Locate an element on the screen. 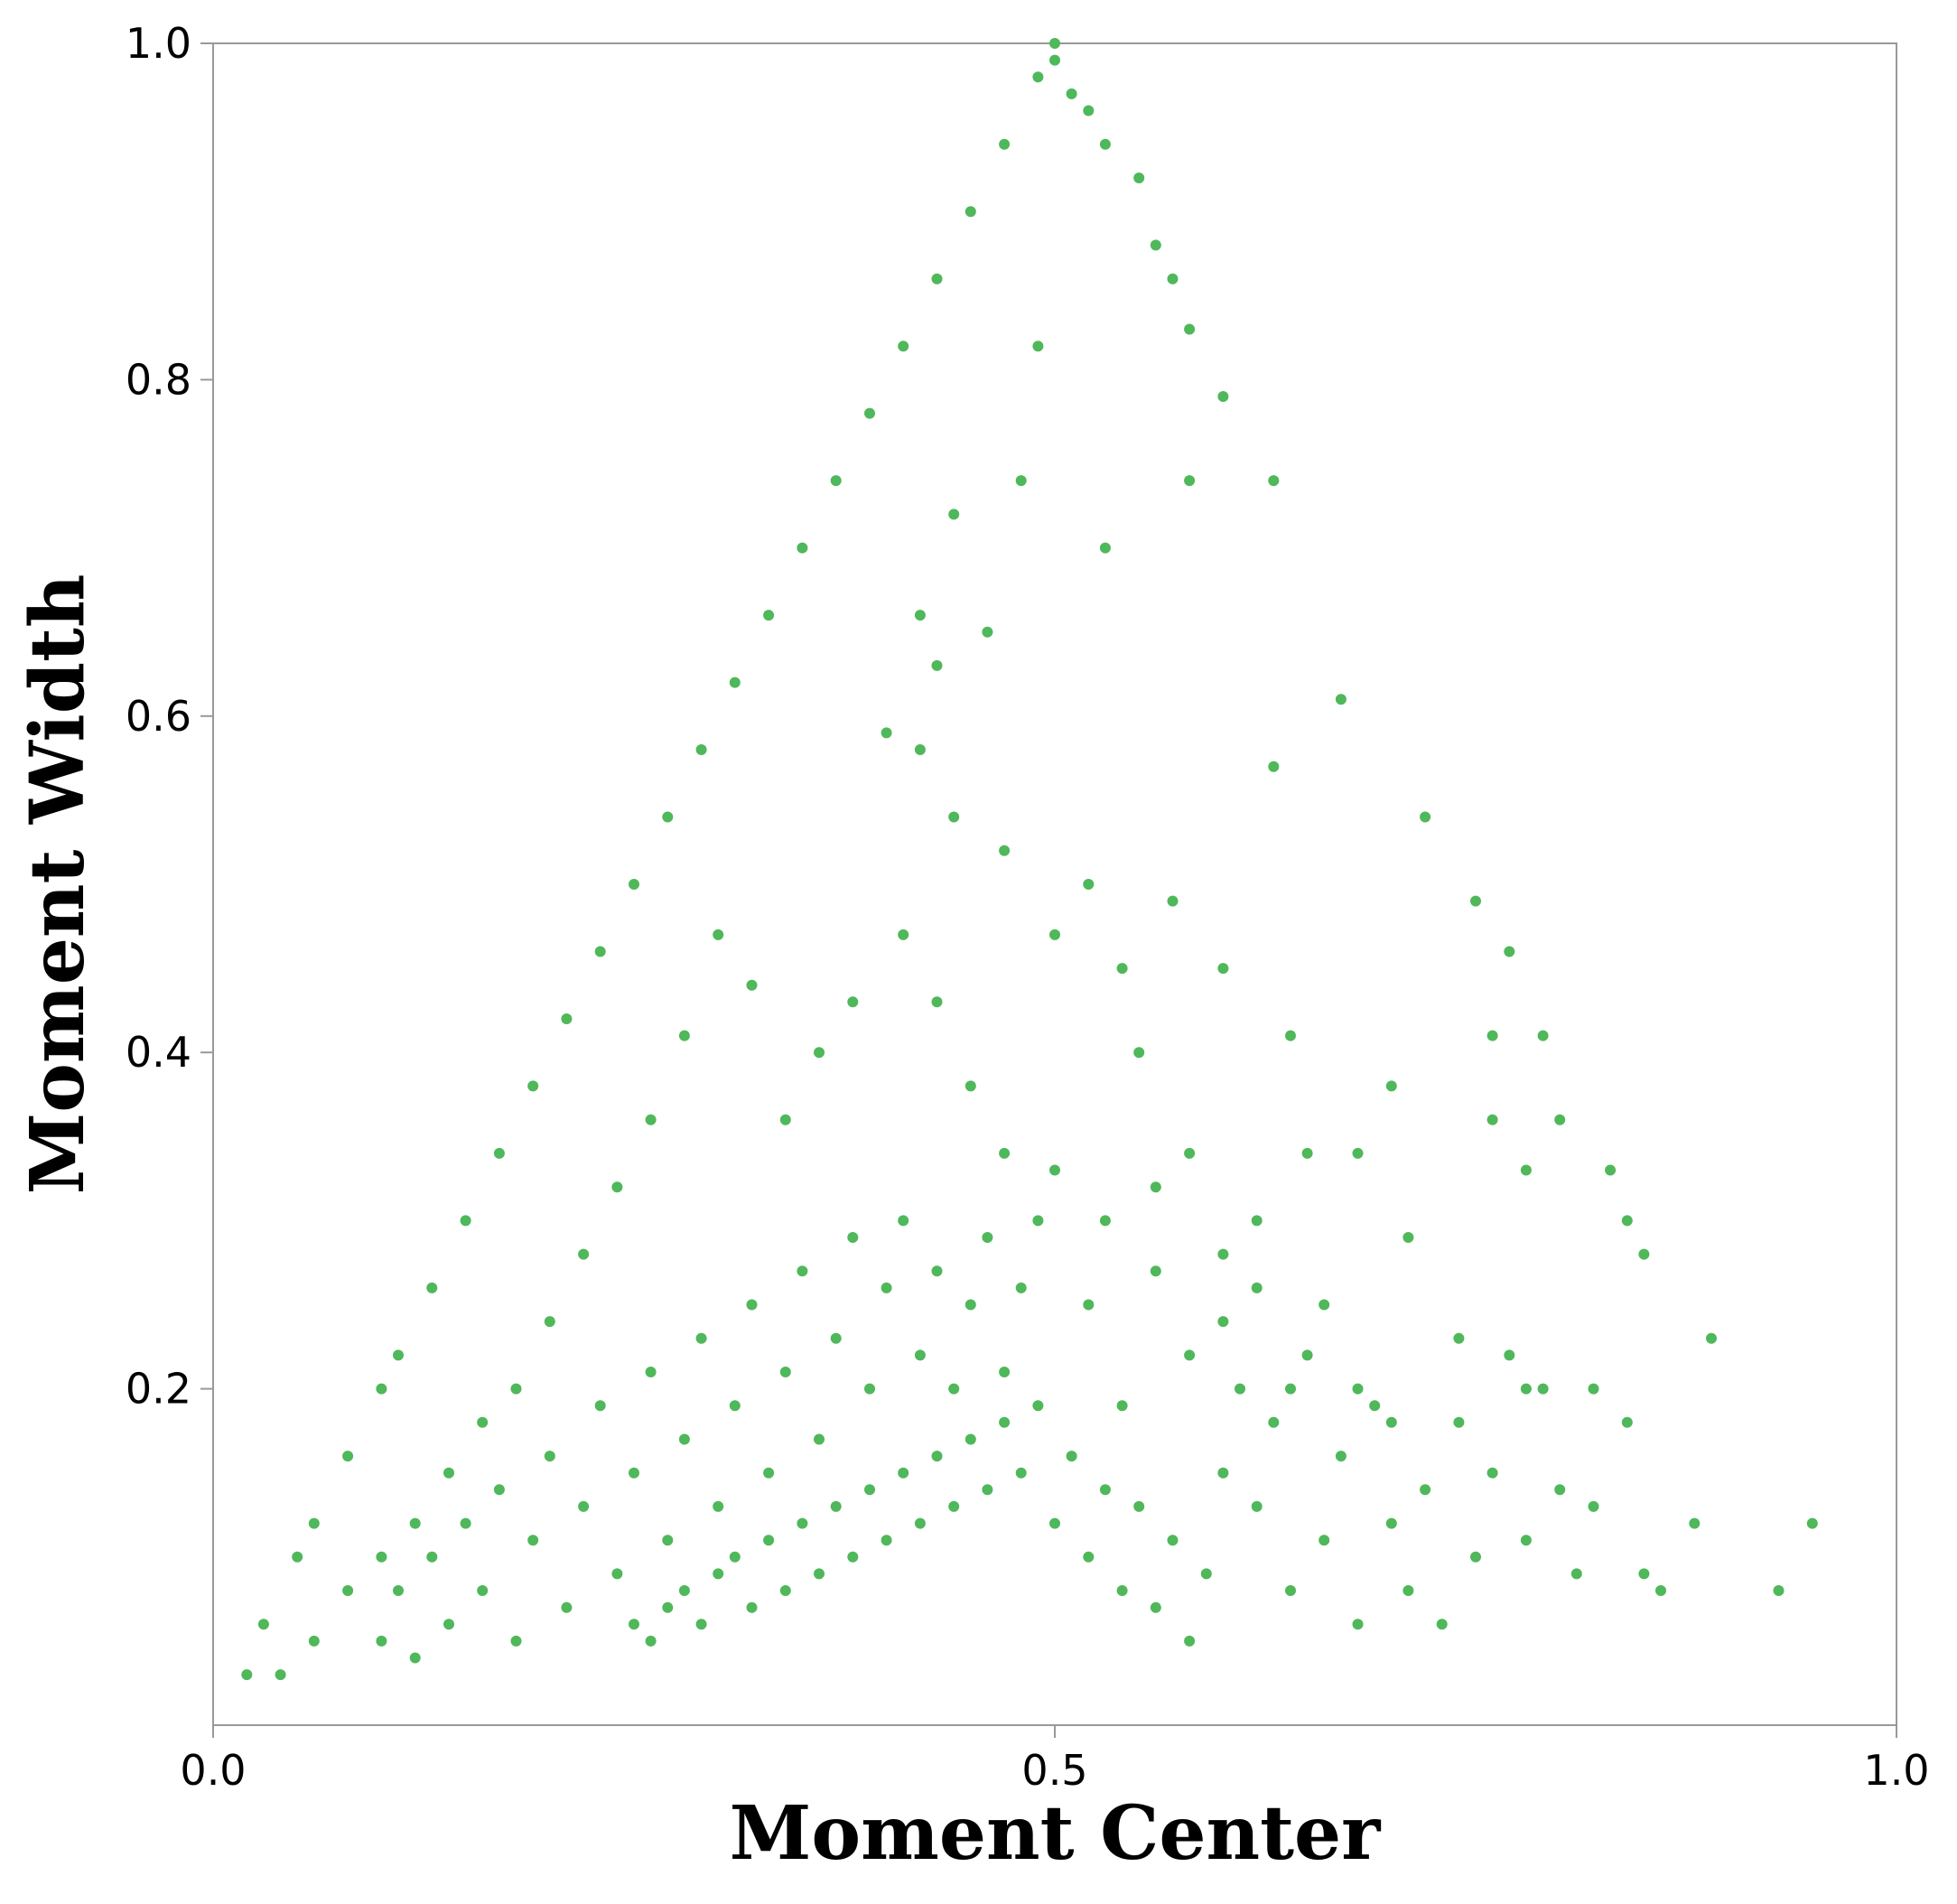 This screenshot has height=1904, width=1957. y-tick-label: 0.2 is located at coordinates (158, 1389).